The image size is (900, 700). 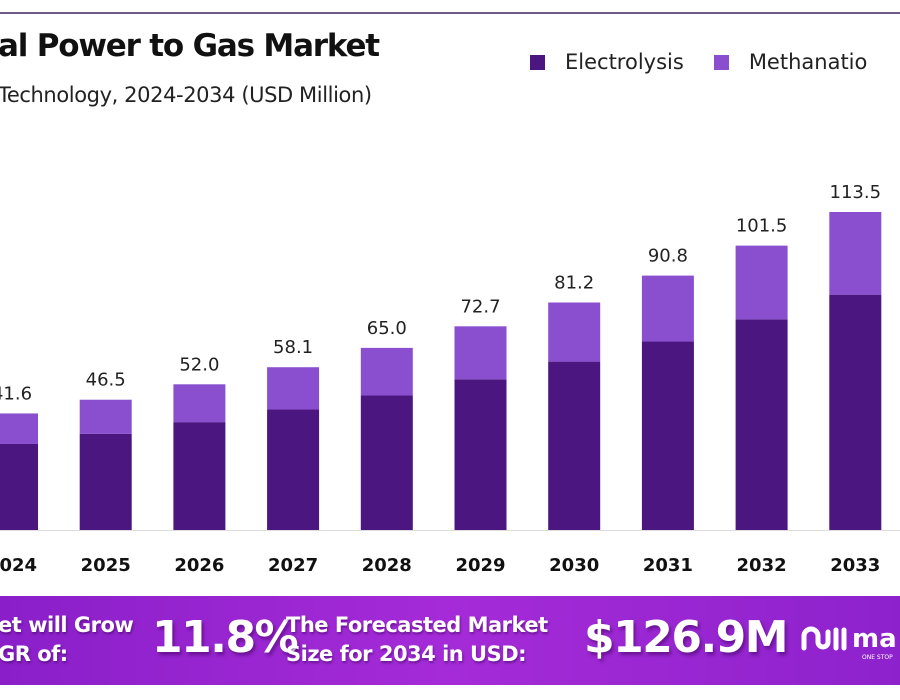 What do you see at coordinates (855, 565) in the screenshot?
I see `x-tick-label: 2033` at bounding box center [855, 565].